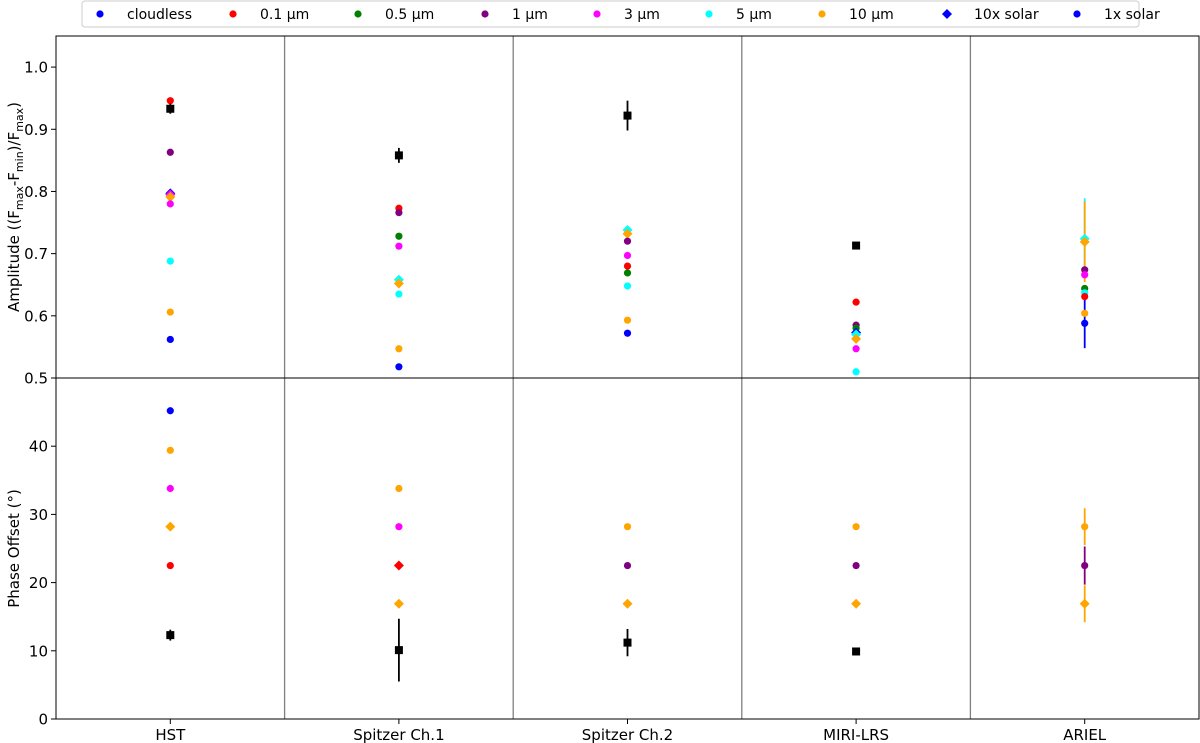  I want to click on legend-marker-10-m, so click(822, 14).